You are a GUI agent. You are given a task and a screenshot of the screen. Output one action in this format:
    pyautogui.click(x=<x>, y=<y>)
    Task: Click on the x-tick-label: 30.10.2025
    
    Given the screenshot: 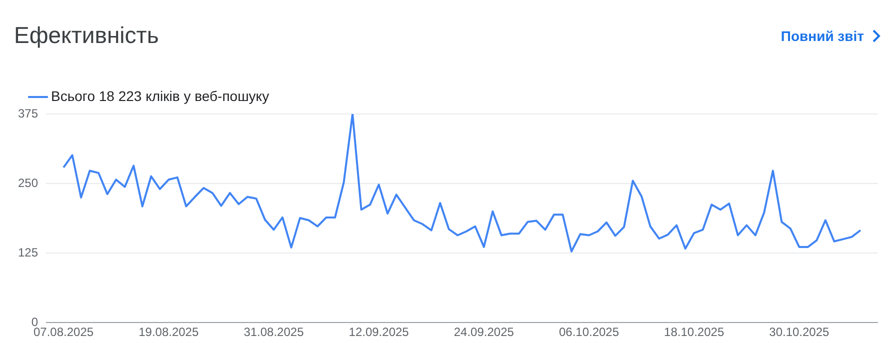 What is the action you would take?
    pyautogui.click(x=799, y=332)
    